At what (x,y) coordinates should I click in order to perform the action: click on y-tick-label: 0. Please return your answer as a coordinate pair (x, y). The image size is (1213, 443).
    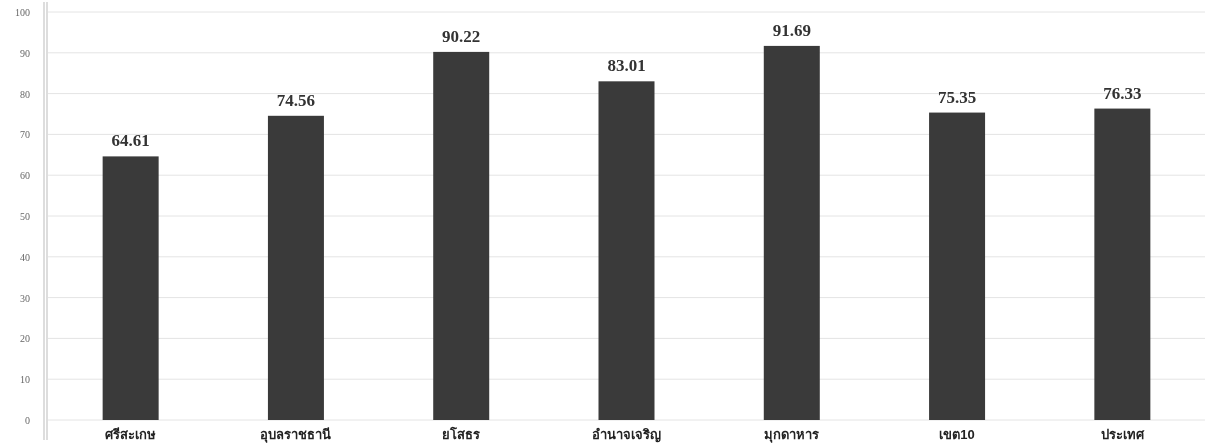
    Looking at the image, I should click on (27, 420).